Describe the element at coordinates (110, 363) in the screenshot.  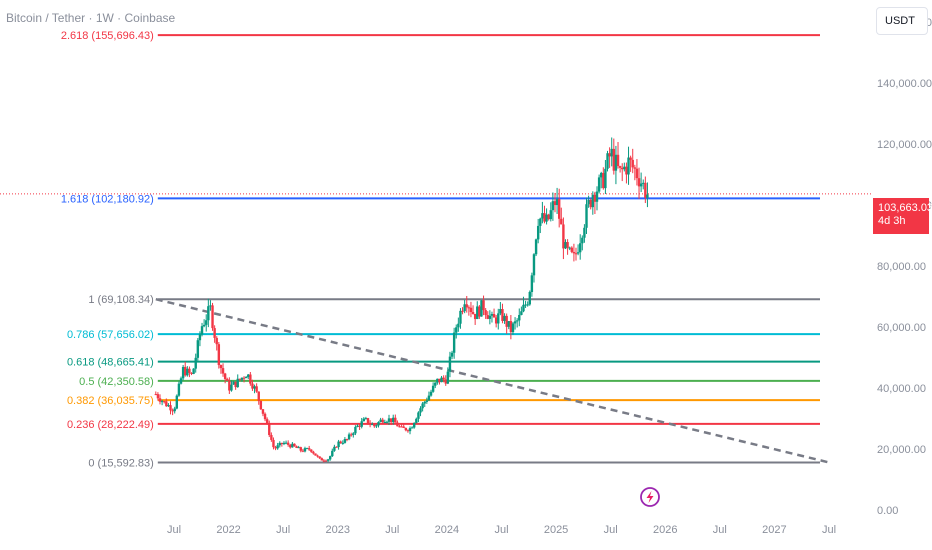
I see `fib-level-label: 0.618 (48,665.41)` at that location.